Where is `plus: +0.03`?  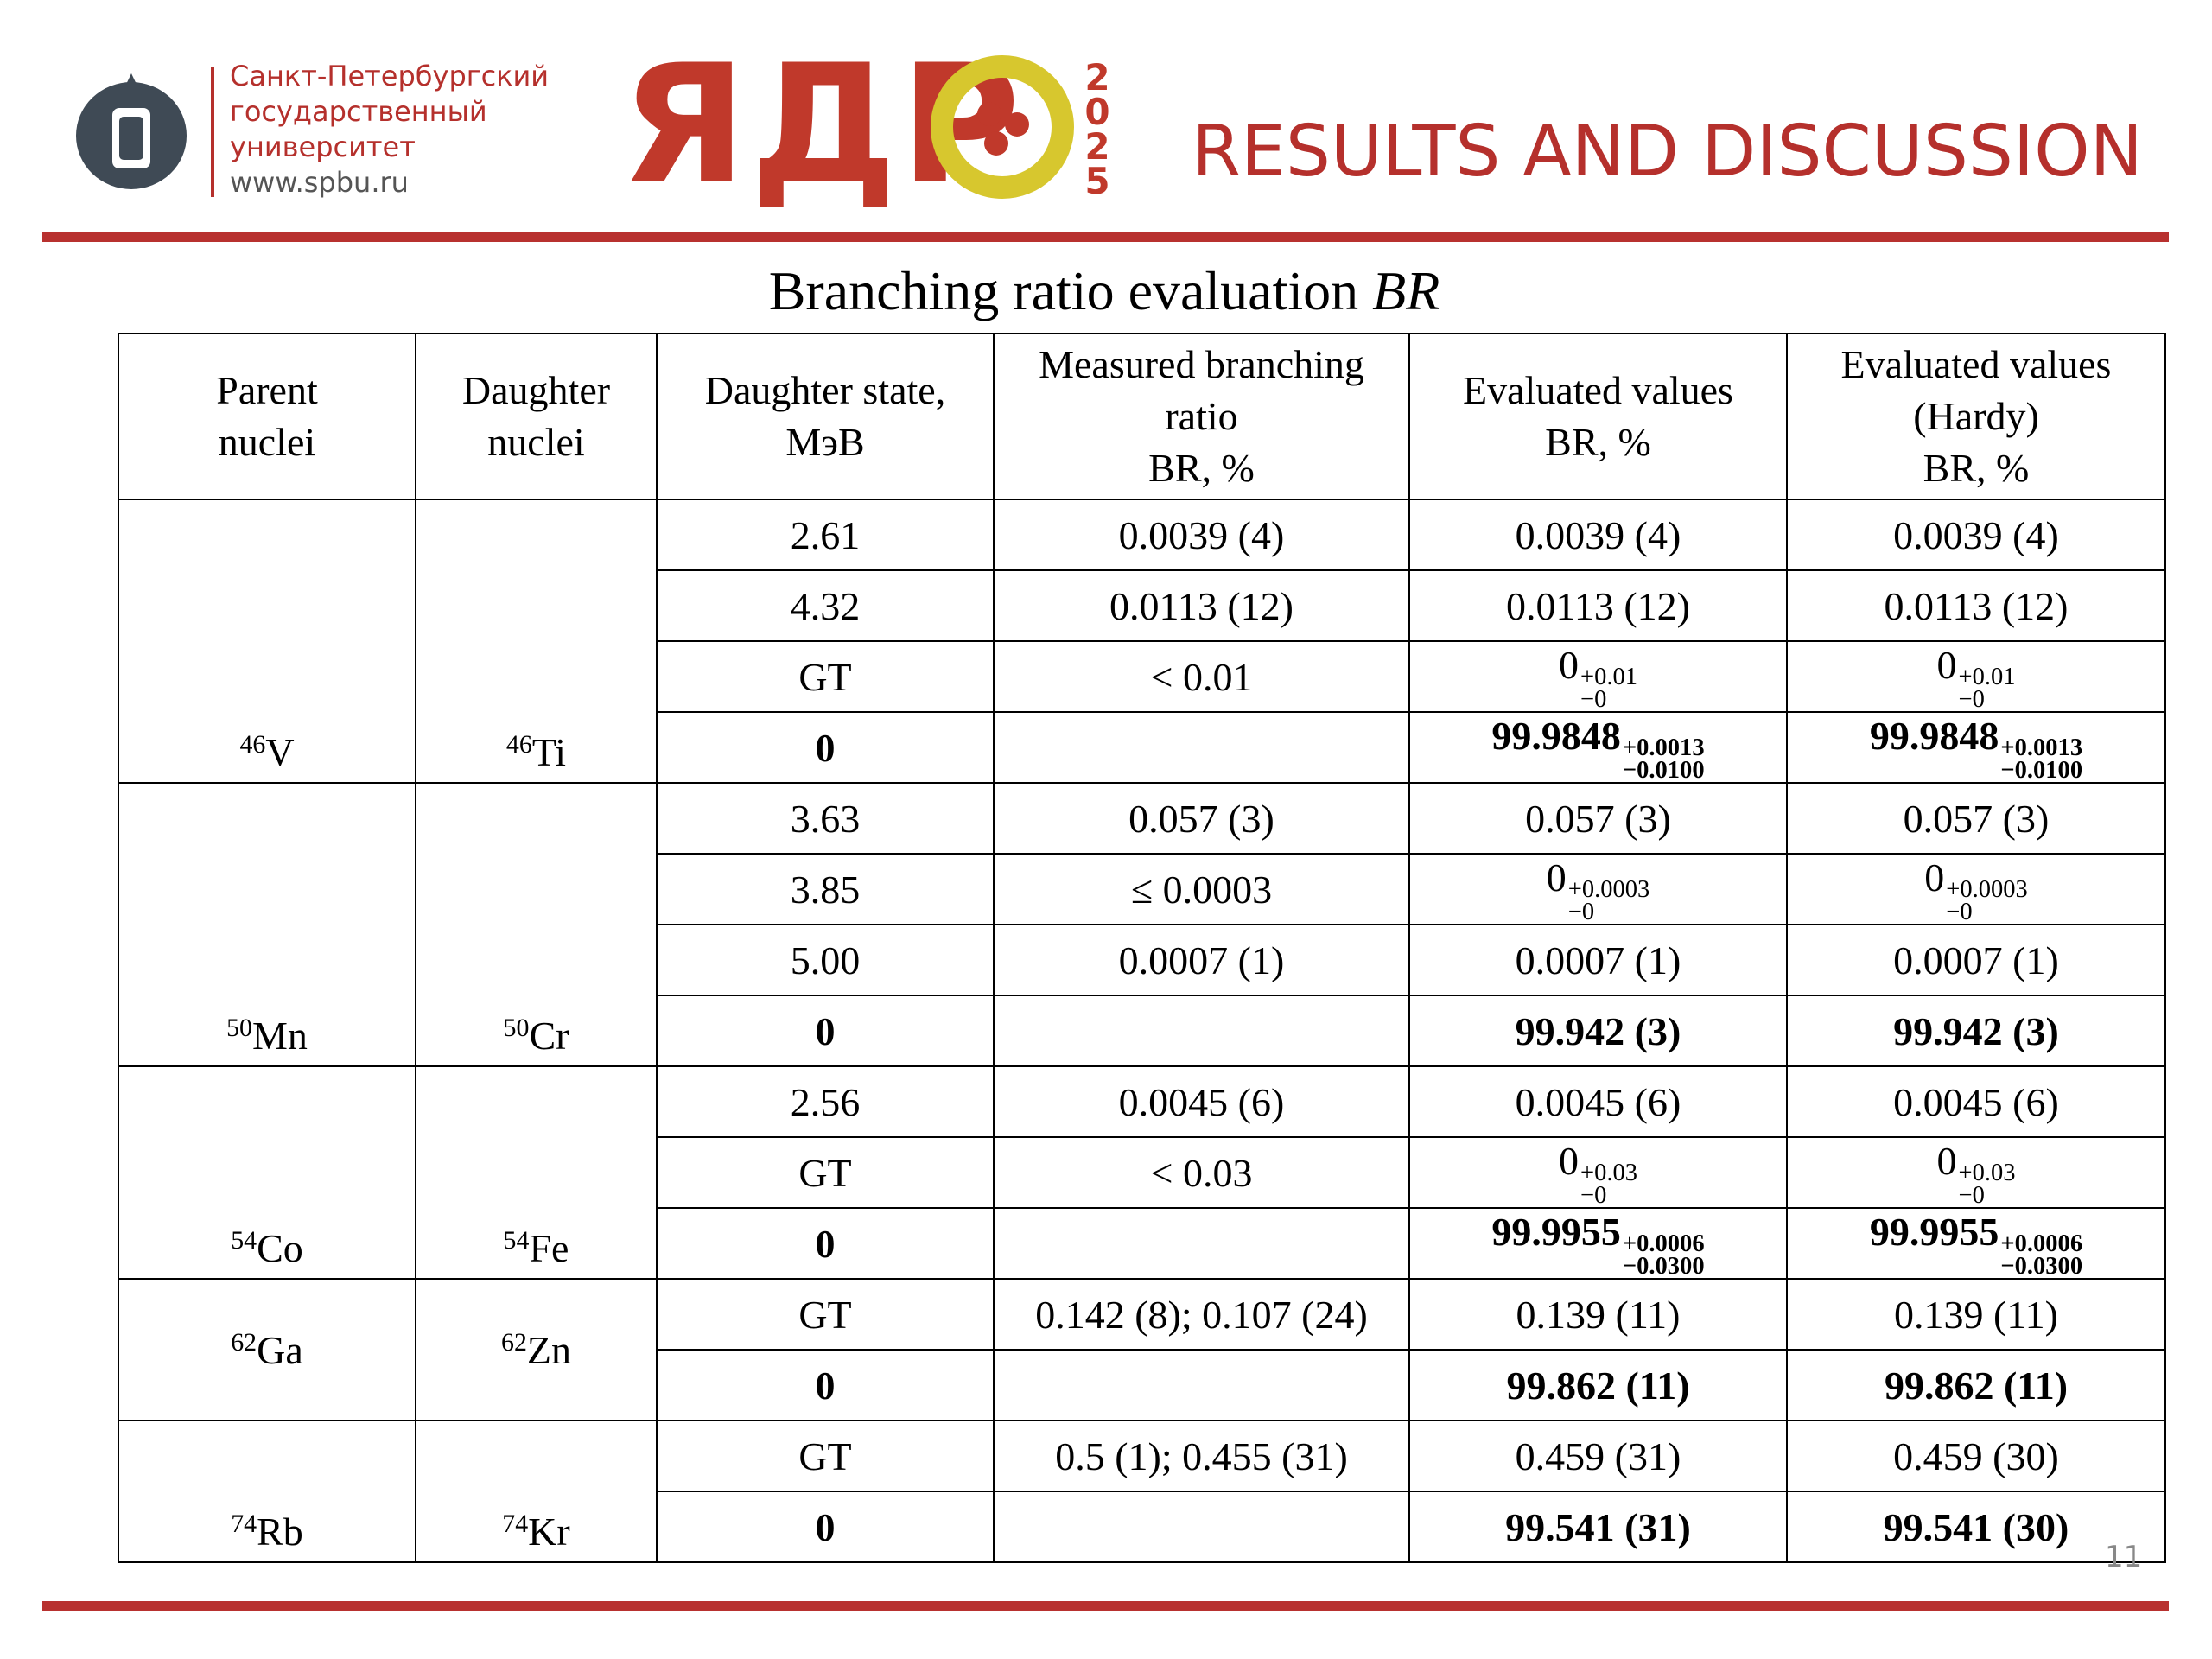
plus: +0.03 is located at coordinates (1608, 1173).